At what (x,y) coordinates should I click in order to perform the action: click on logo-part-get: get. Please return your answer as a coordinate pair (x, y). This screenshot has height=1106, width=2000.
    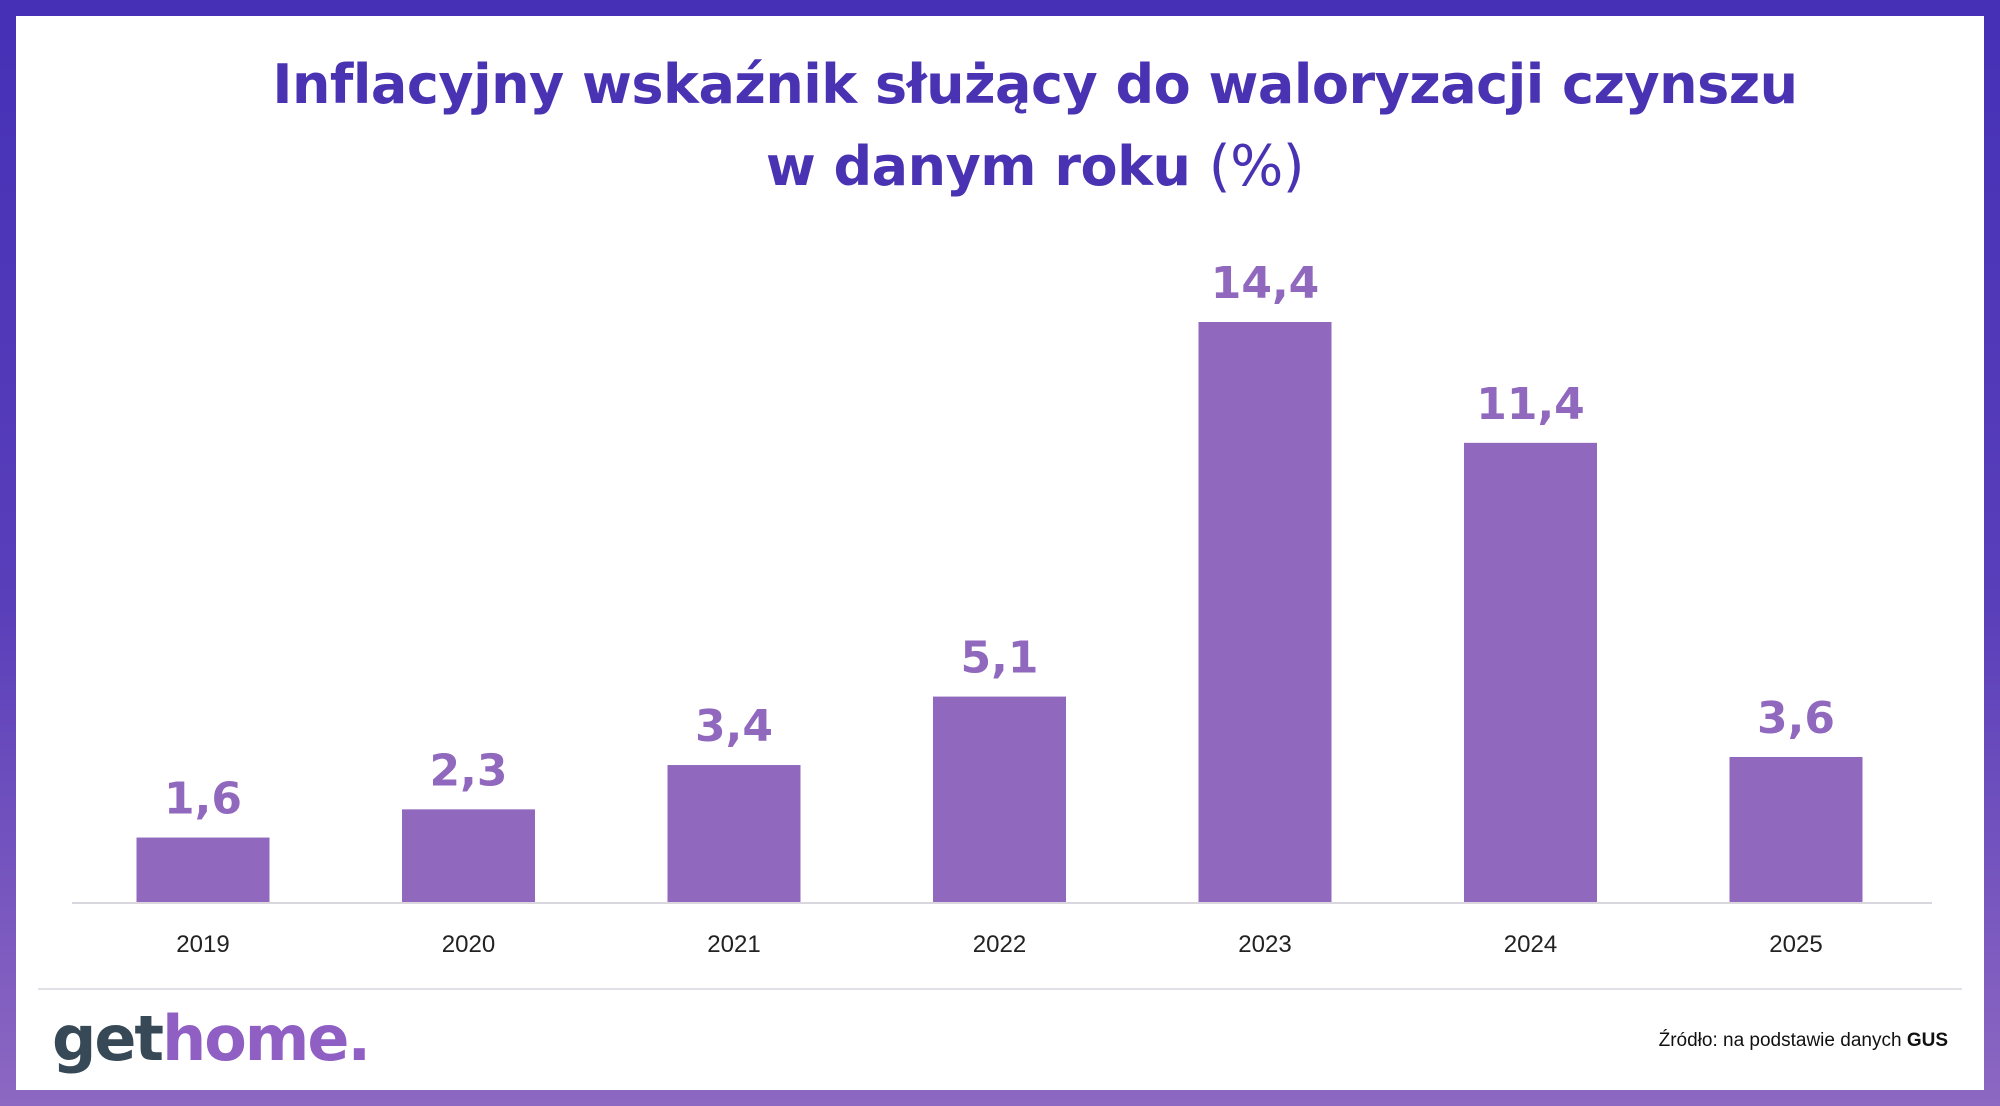
    Looking at the image, I should click on (108, 1038).